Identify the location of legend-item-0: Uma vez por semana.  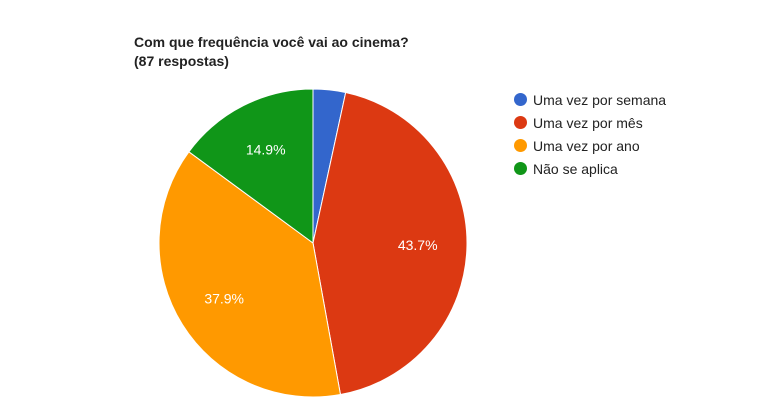
(590, 99).